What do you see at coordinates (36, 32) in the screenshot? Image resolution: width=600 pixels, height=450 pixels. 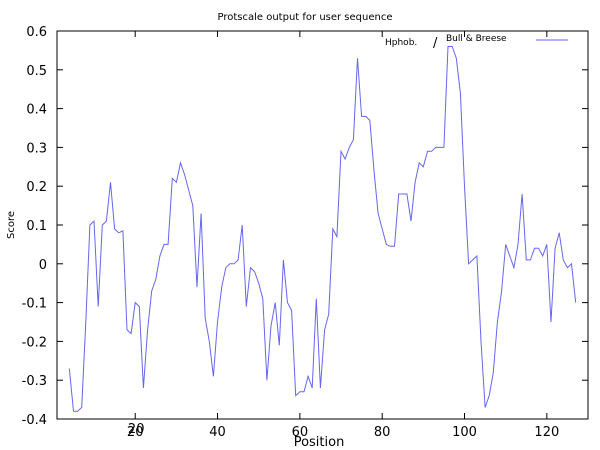 I see `y-tick-label: 0.6` at bounding box center [36, 32].